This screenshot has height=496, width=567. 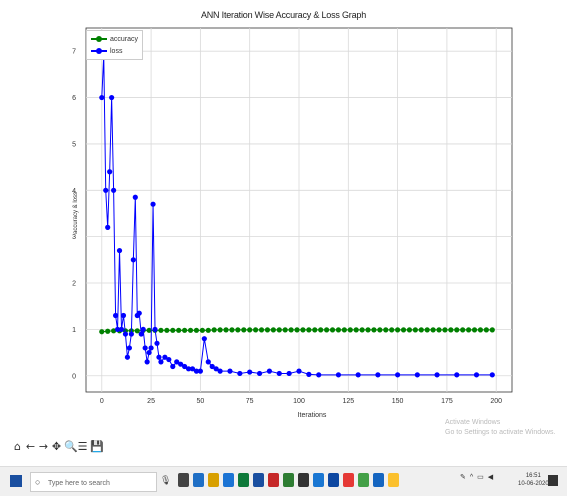 What do you see at coordinates (258, 480) in the screenshot?
I see `app-icon-blue` at bounding box center [258, 480].